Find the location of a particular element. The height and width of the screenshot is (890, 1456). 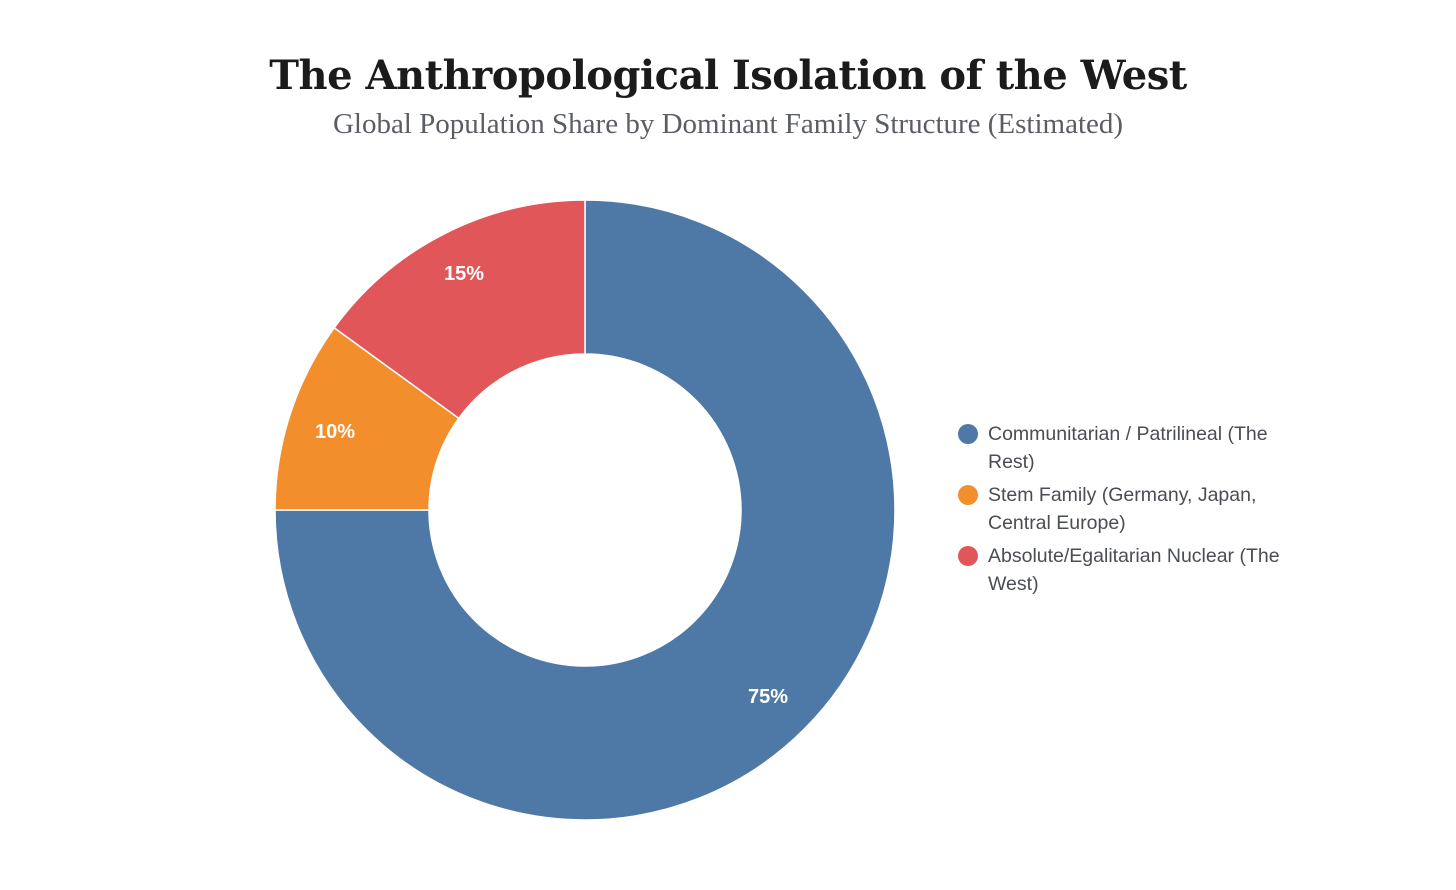

legend-item-communitarian: Communitarian / Patrilineal (The Rest) is located at coordinates (1138, 448).